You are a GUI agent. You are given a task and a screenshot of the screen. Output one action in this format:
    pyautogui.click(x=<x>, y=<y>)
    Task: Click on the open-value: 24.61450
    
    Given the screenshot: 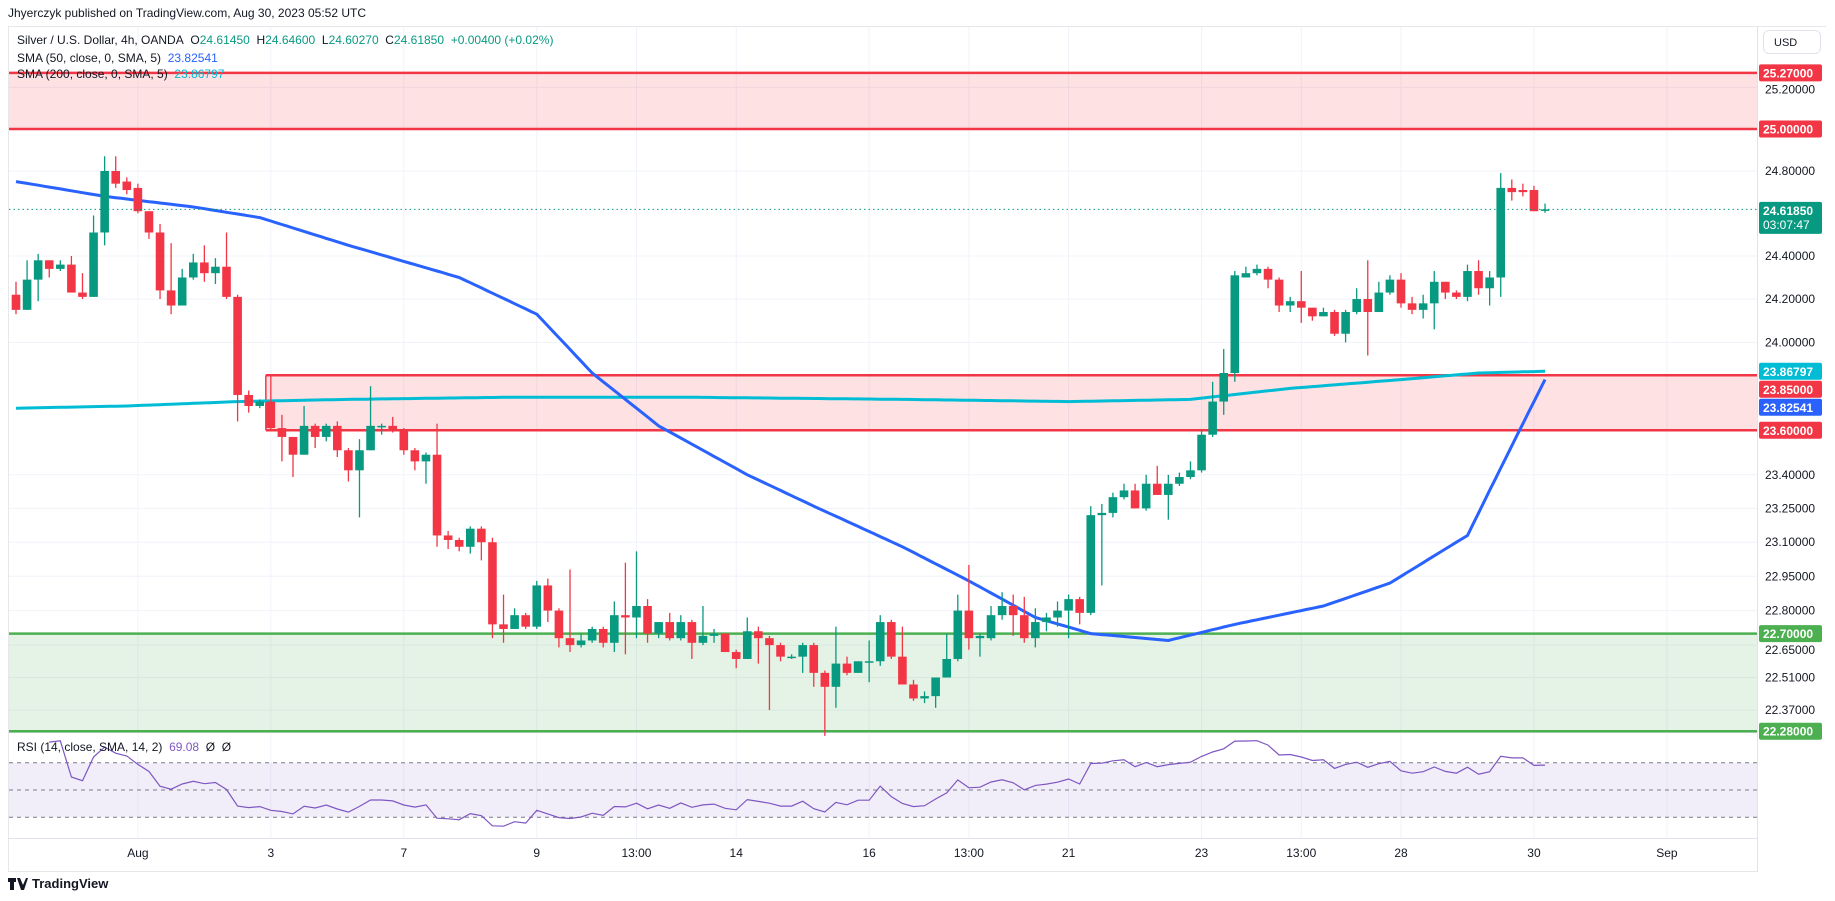 What is the action you would take?
    pyautogui.click(x=224, y=40)
    